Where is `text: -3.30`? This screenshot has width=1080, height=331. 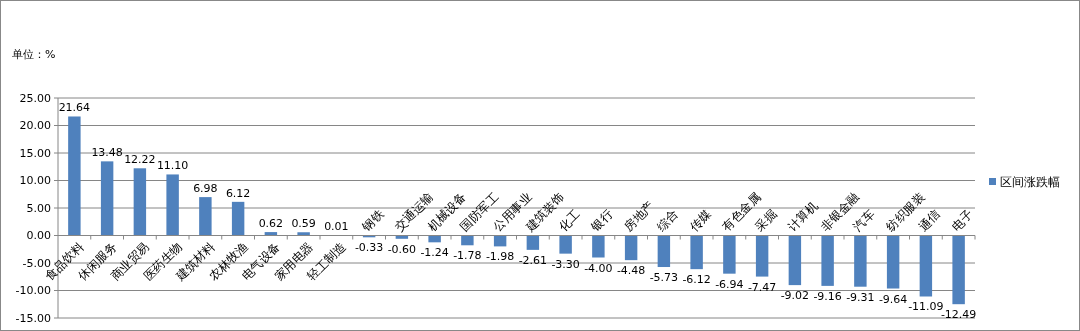 text: -3.30 is located at coordinates (565, 264).